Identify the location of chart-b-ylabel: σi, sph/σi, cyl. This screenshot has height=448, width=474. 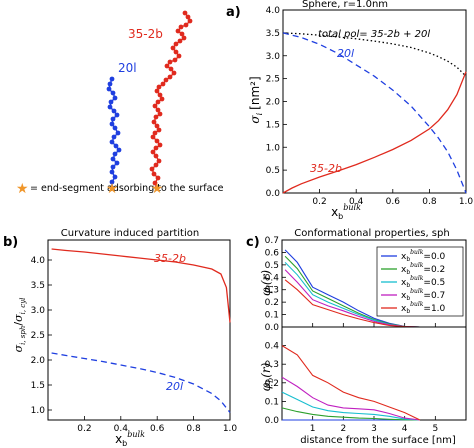
(19, 325).